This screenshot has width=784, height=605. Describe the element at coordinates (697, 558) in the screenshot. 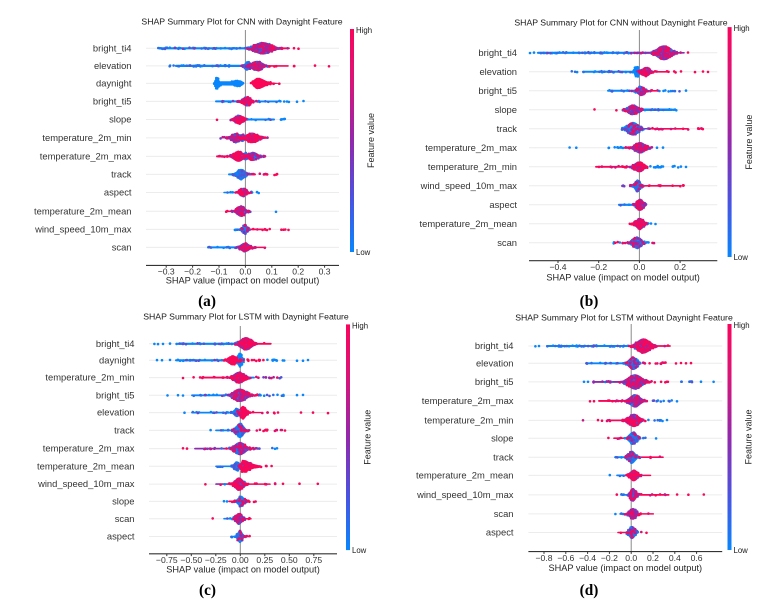

I see `svg-text: 0.6` at that location.